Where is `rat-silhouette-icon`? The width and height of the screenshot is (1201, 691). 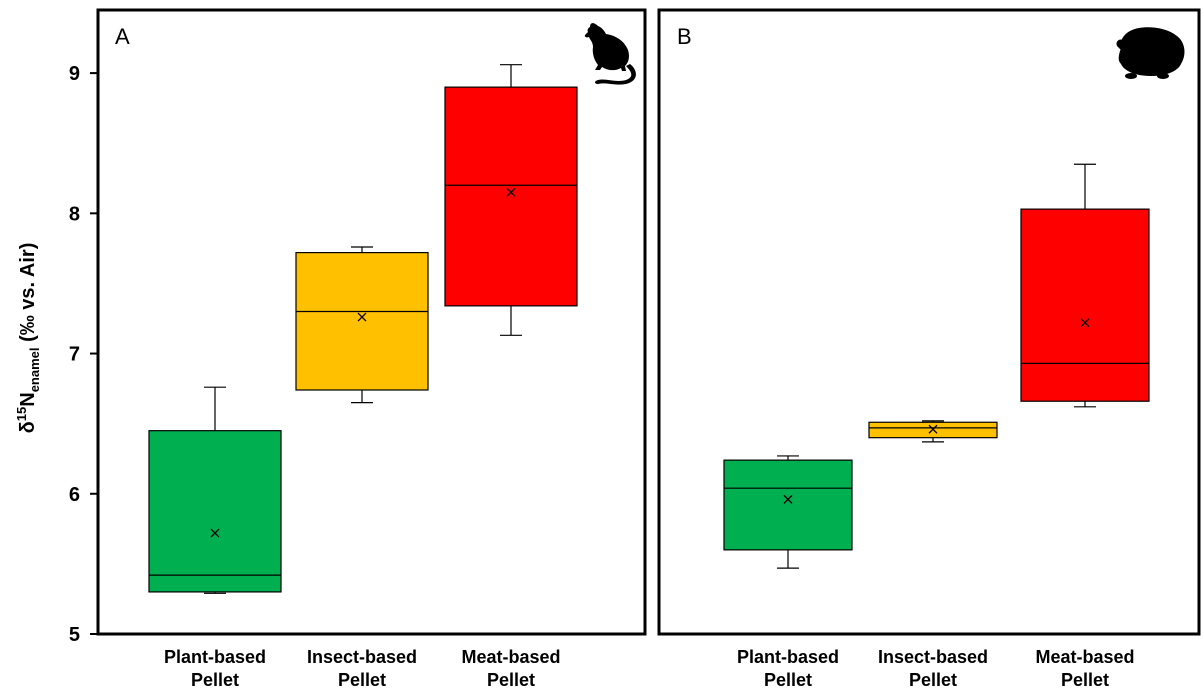
rat-silhouette-icon is located at coordinates (610, 54).